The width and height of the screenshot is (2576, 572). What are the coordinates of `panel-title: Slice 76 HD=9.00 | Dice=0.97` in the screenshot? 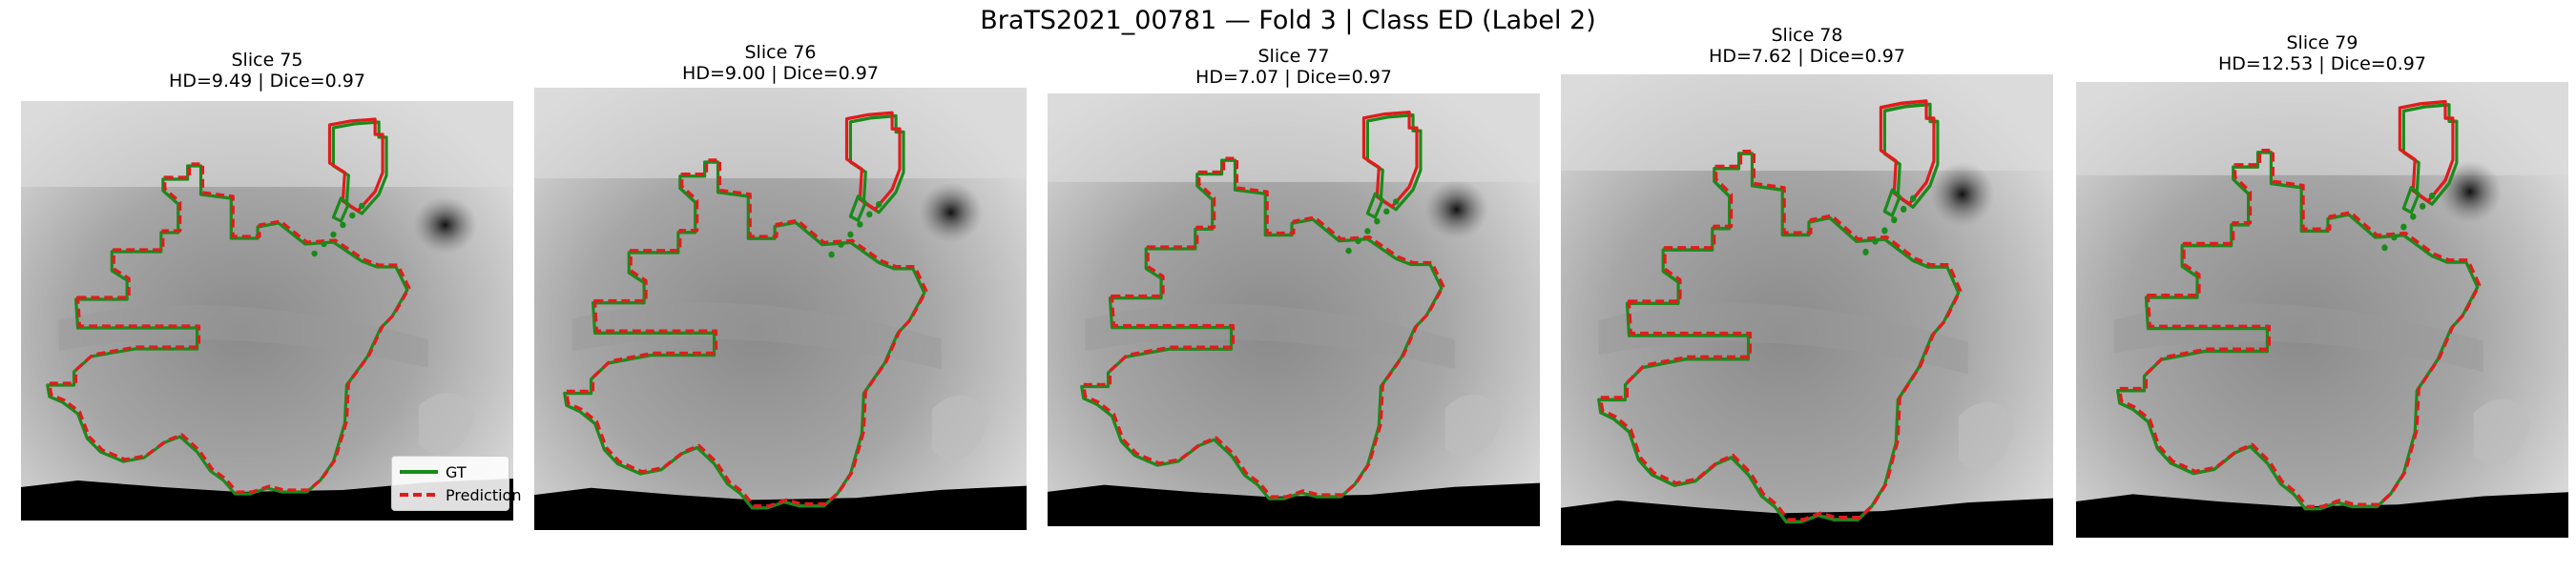 It's located at (780, 63).